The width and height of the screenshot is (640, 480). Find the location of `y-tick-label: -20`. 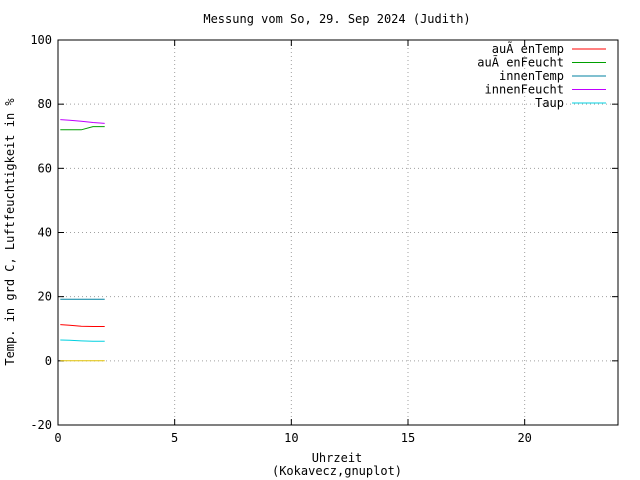

y-tick-label: -20 is located at coordinates (41, 425).